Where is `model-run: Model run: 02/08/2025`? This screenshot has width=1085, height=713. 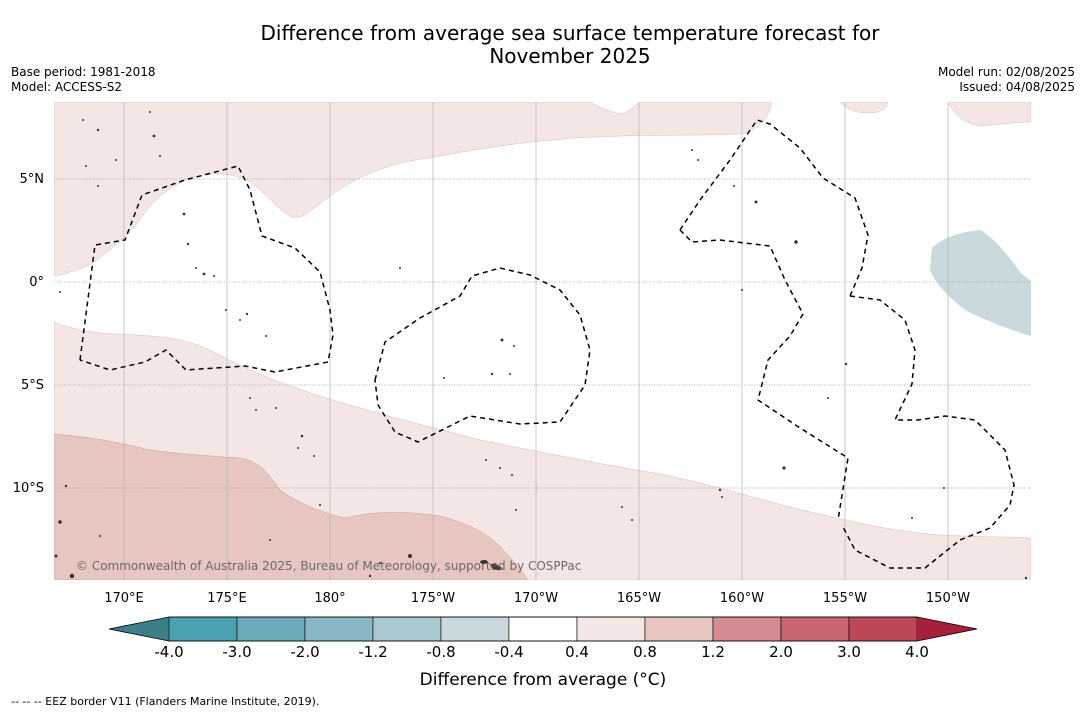 model-run: Model run: 02/08/2025 is located at coordinates (1006, 72).